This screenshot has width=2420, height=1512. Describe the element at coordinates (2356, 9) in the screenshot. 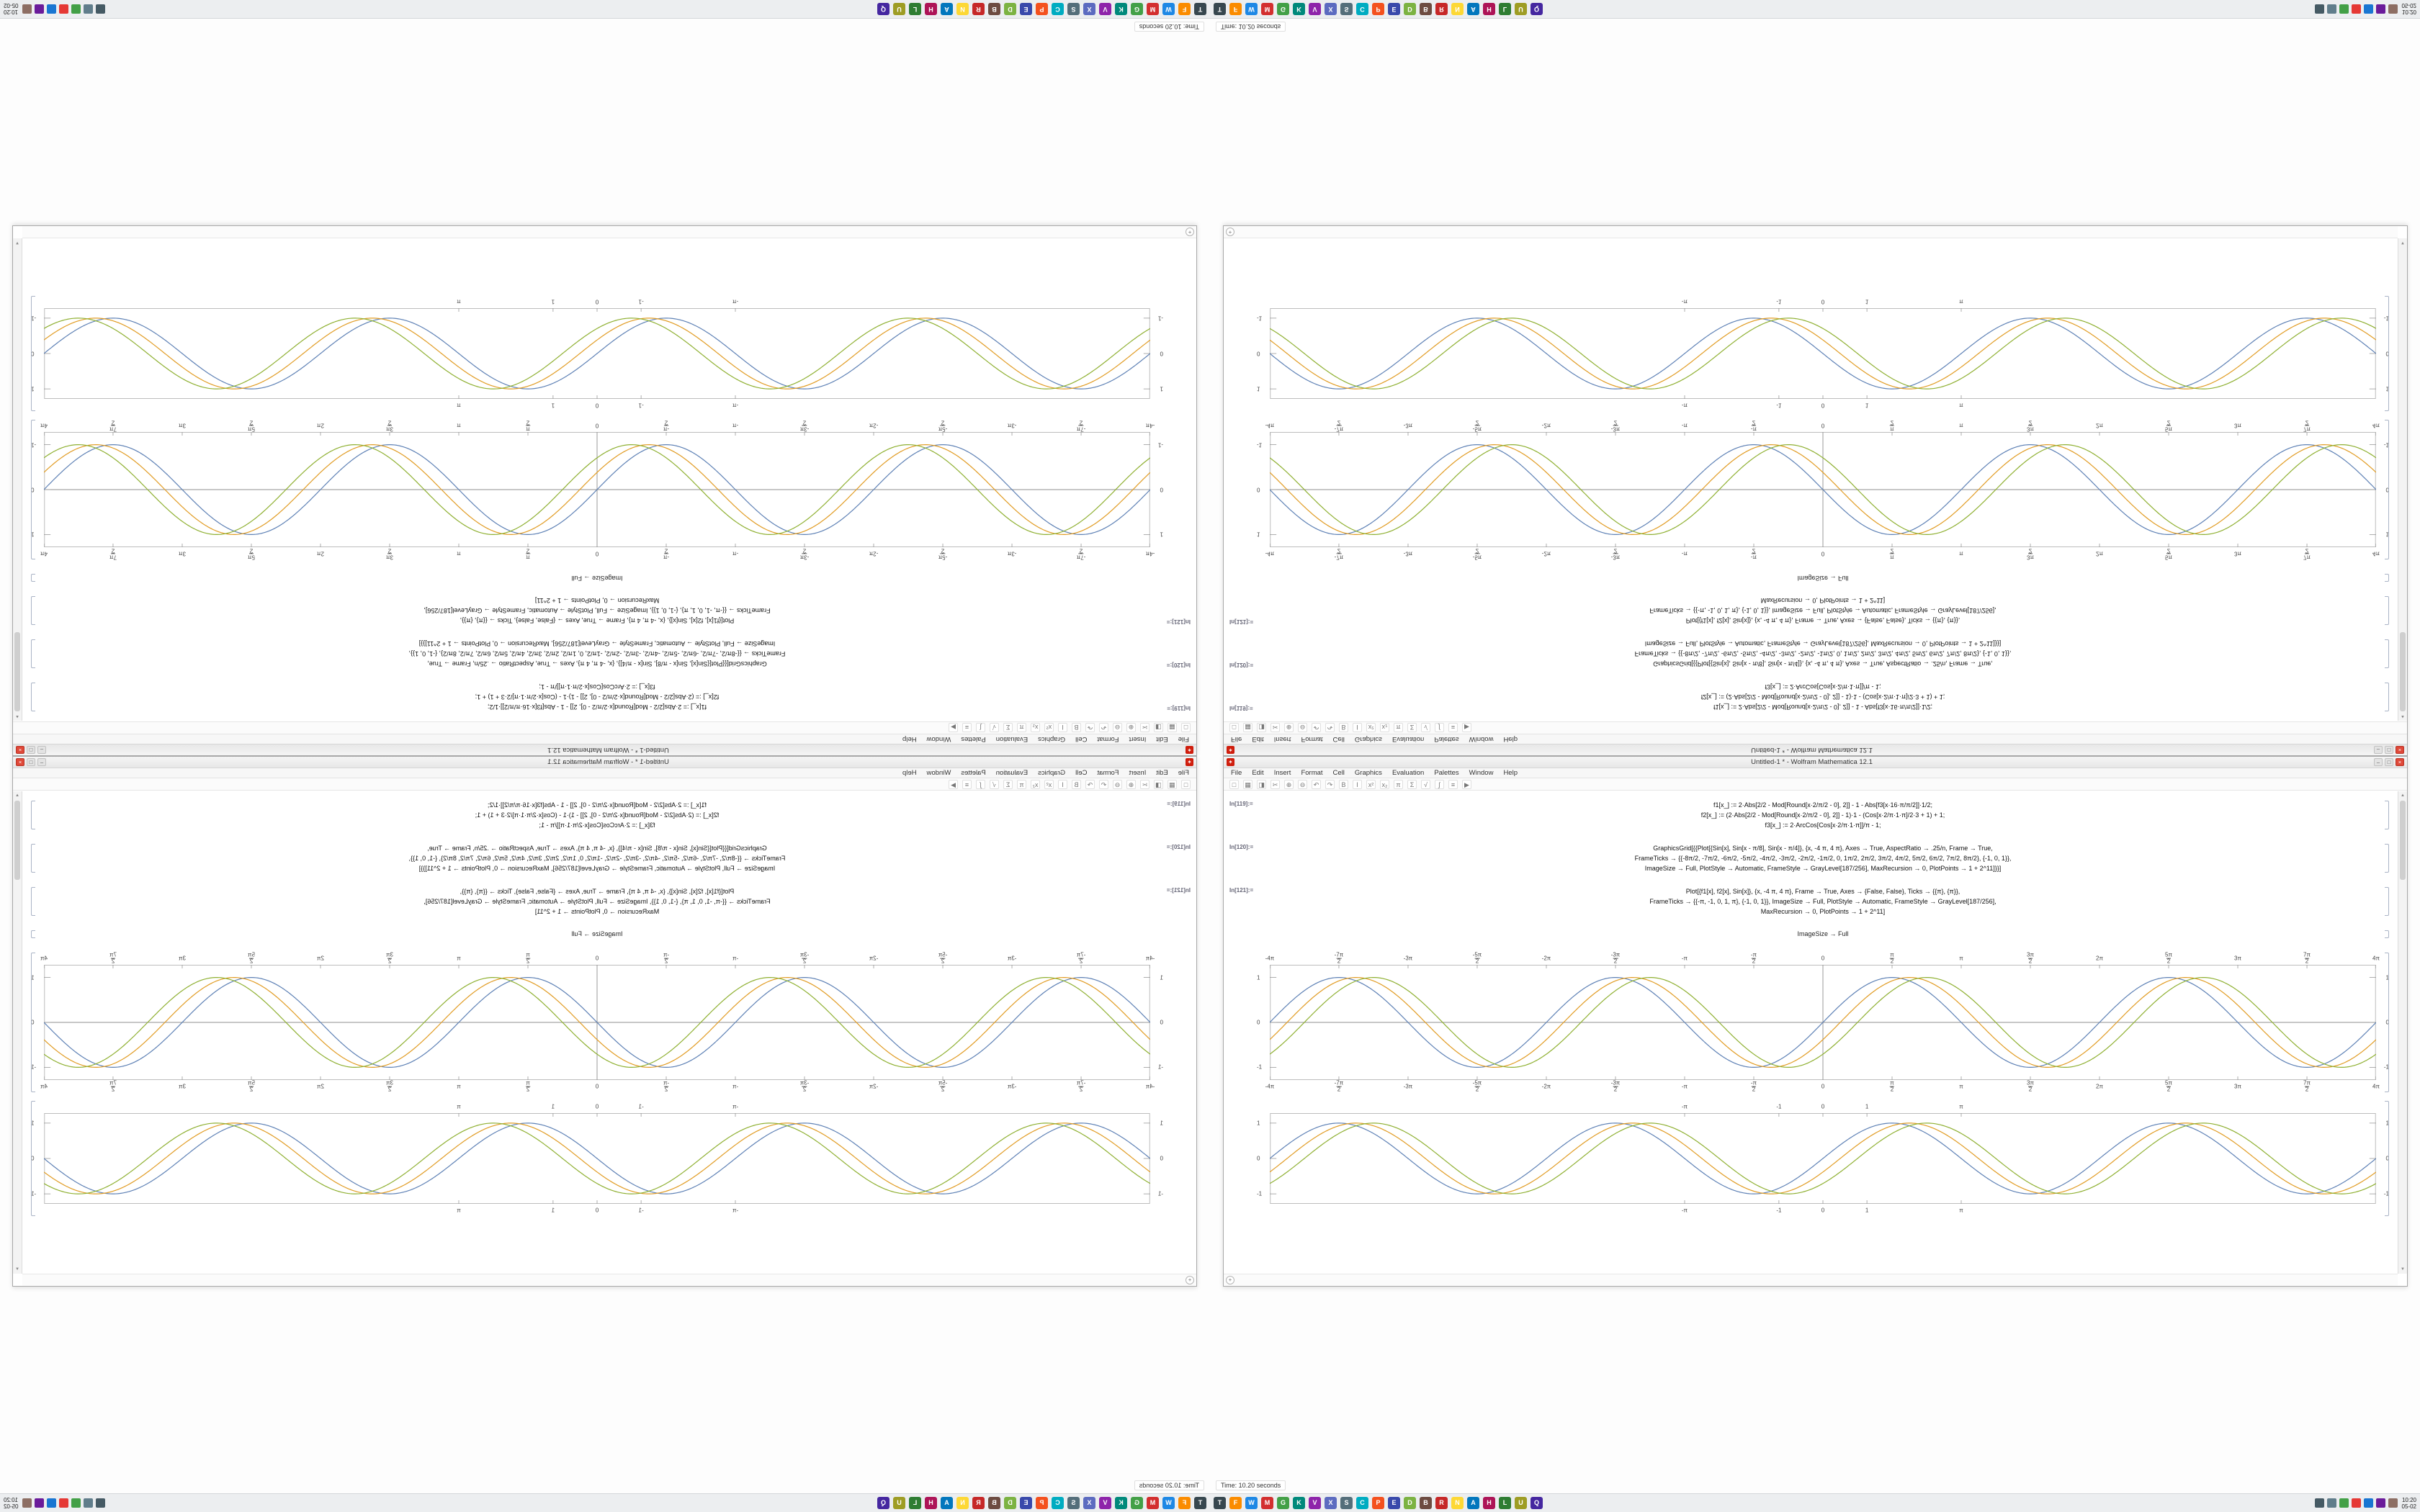

I see `tray-update-icon` at that location.